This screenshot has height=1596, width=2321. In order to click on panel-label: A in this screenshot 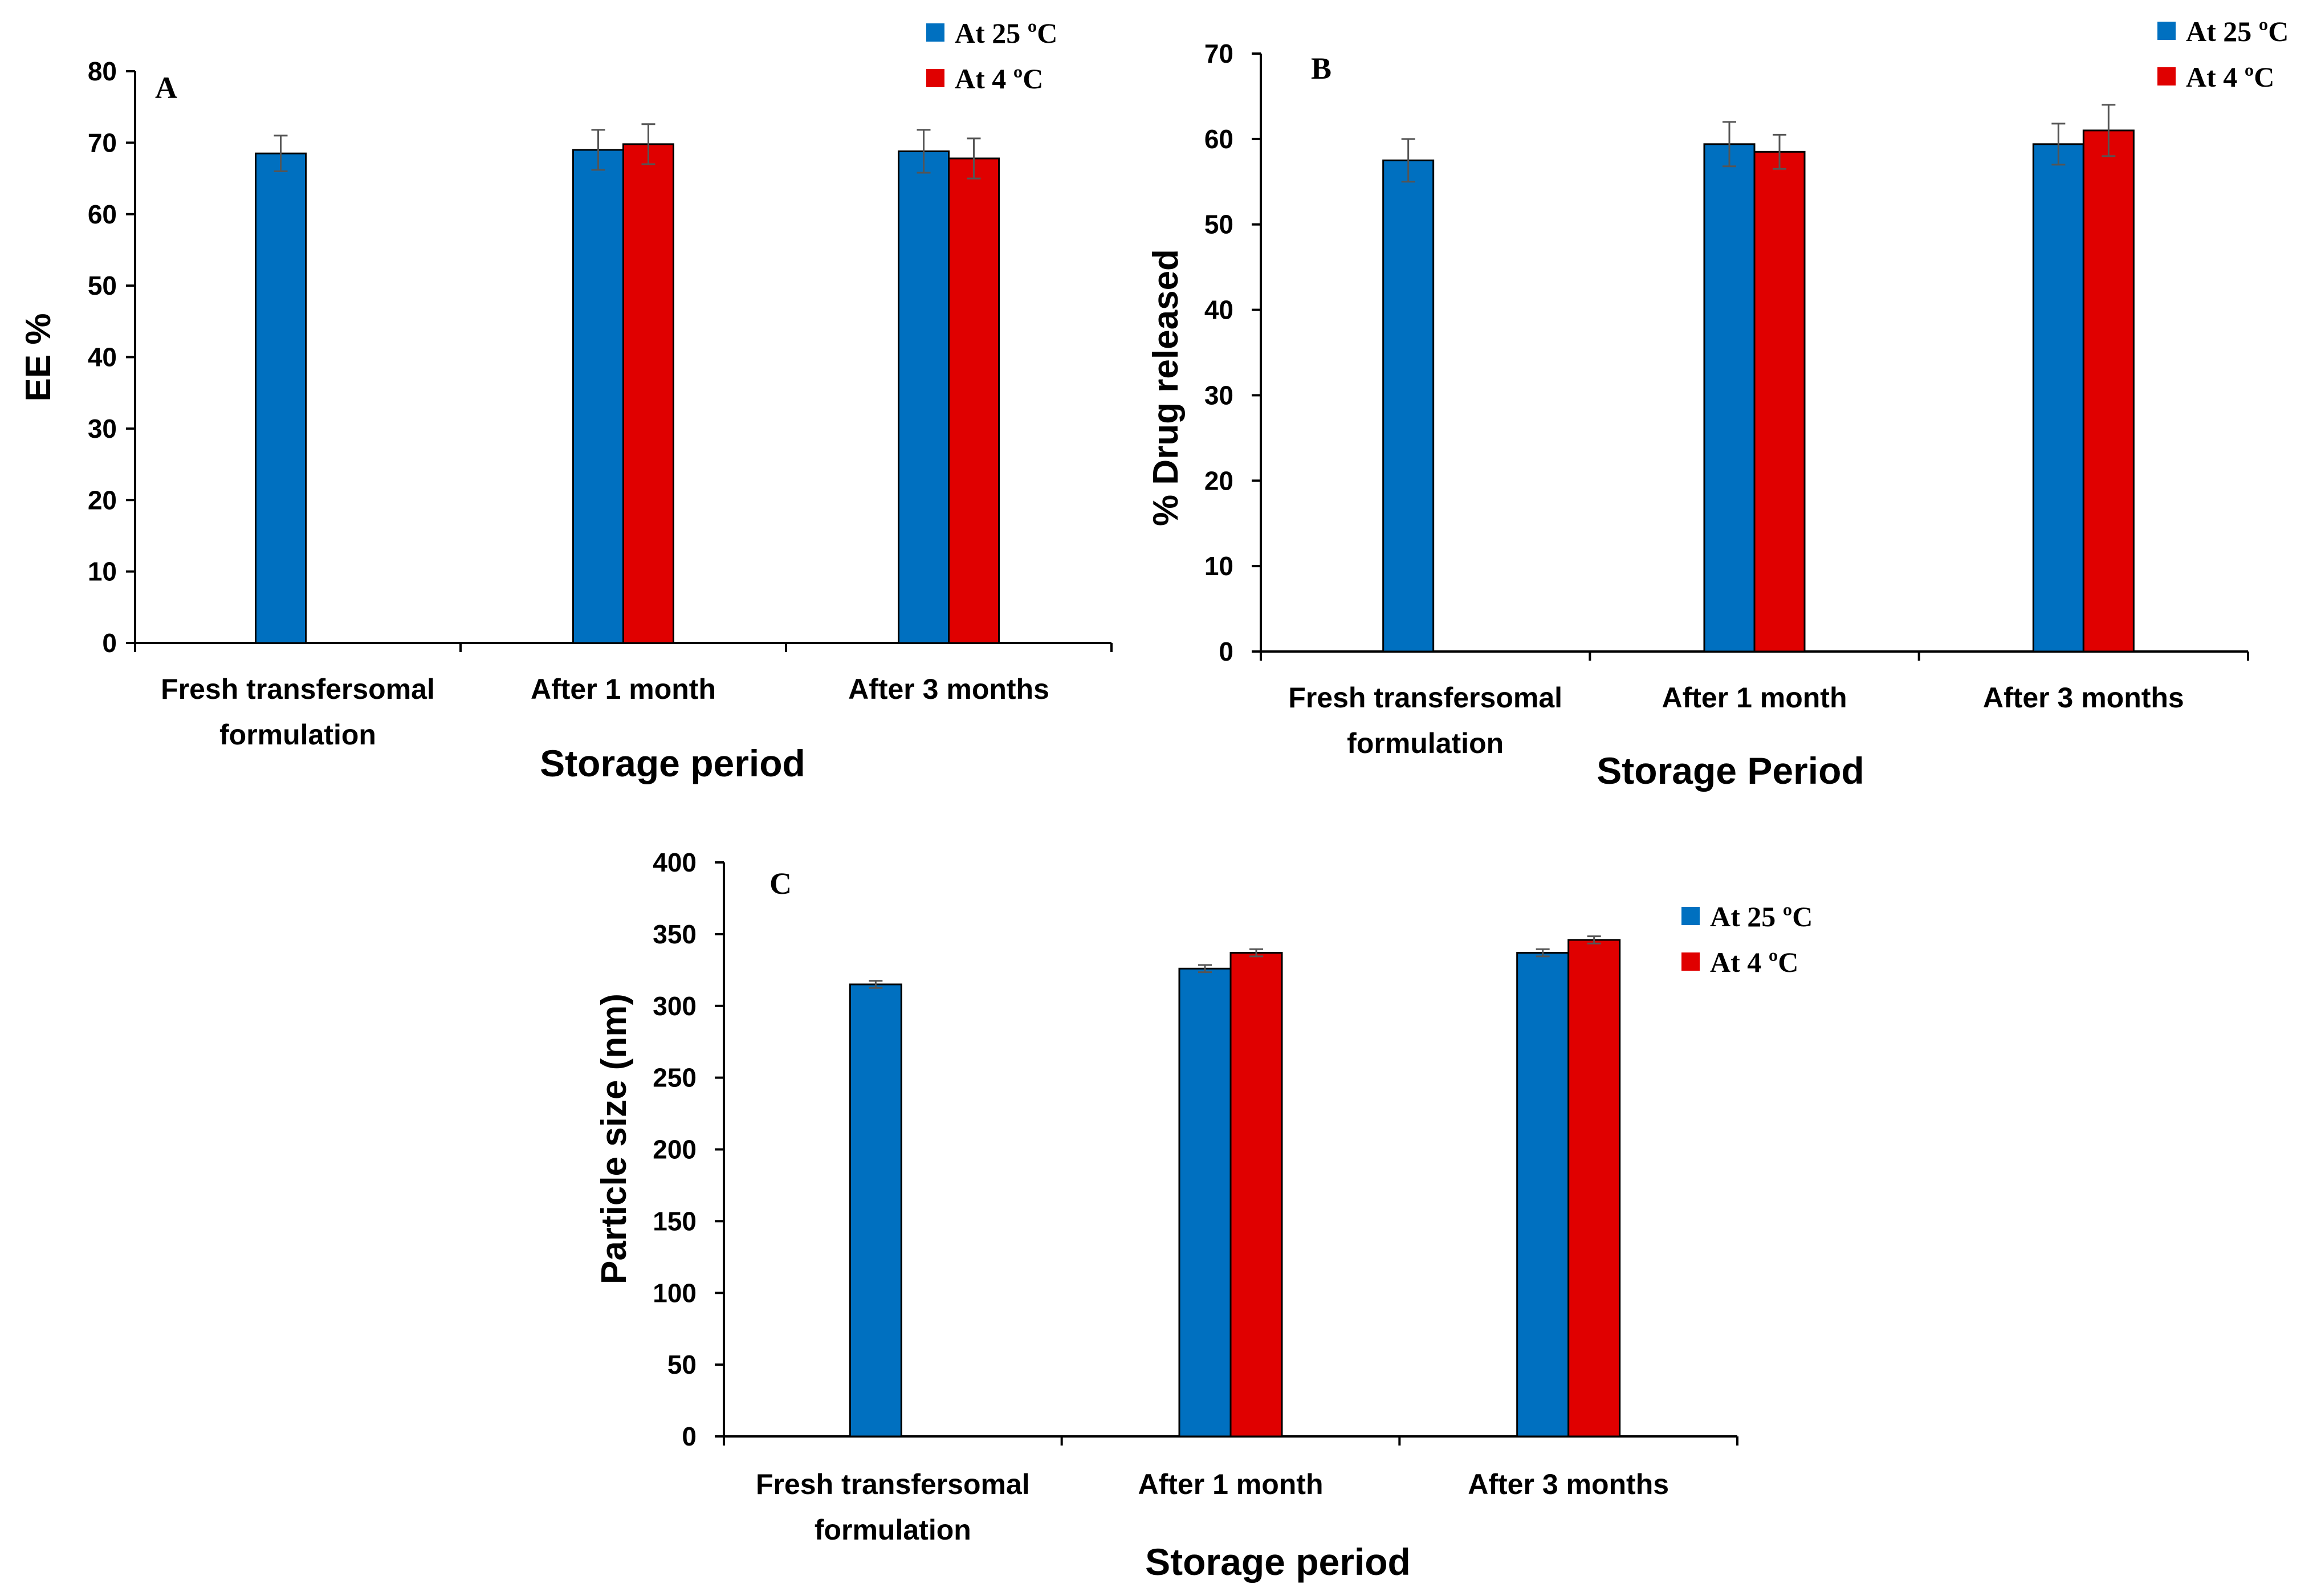, I will do `click(166, 88)`.